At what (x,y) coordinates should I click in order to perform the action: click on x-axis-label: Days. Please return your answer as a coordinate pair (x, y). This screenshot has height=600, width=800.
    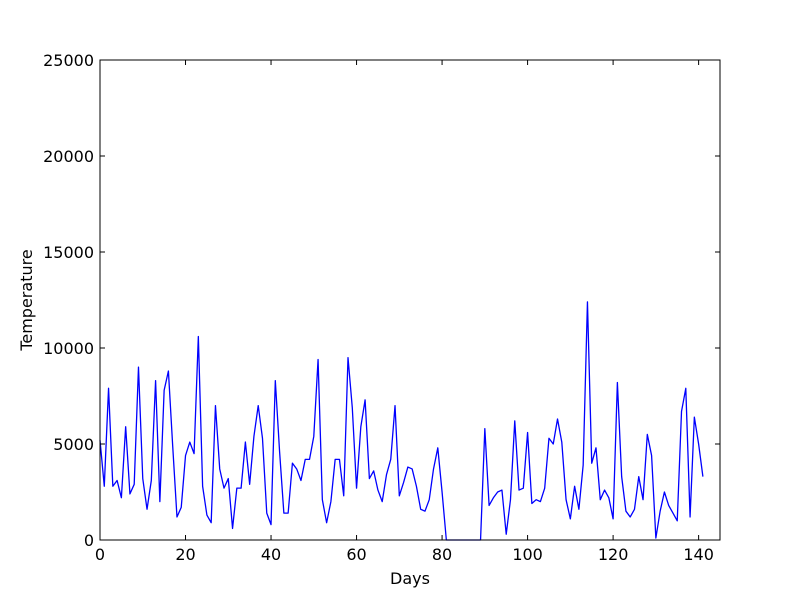
    Looking at the image, I should click on (410, 578).